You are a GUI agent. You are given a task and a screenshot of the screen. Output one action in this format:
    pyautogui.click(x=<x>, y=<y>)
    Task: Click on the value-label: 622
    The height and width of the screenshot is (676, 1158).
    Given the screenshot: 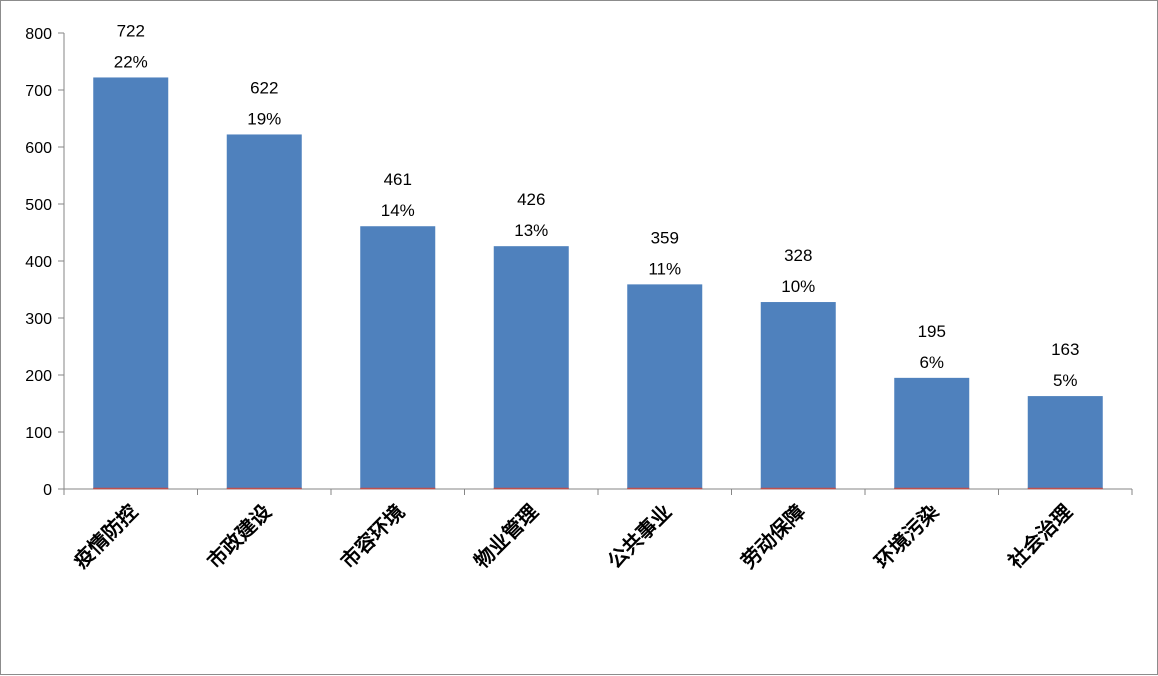 What is the action you would take?
    pyautogui.click(x=264, y=87)
    